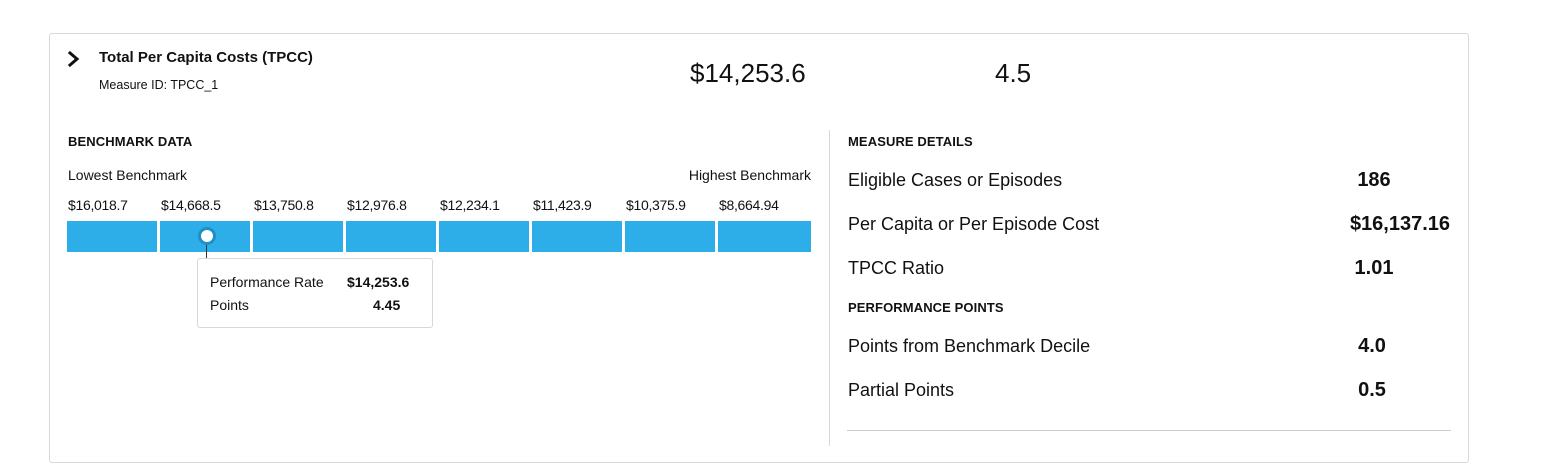  What do you see at coordinates (1400, 224) in the screenshot?
I see `detail-value: $16,137.16` at bounding box center [1400, 224].